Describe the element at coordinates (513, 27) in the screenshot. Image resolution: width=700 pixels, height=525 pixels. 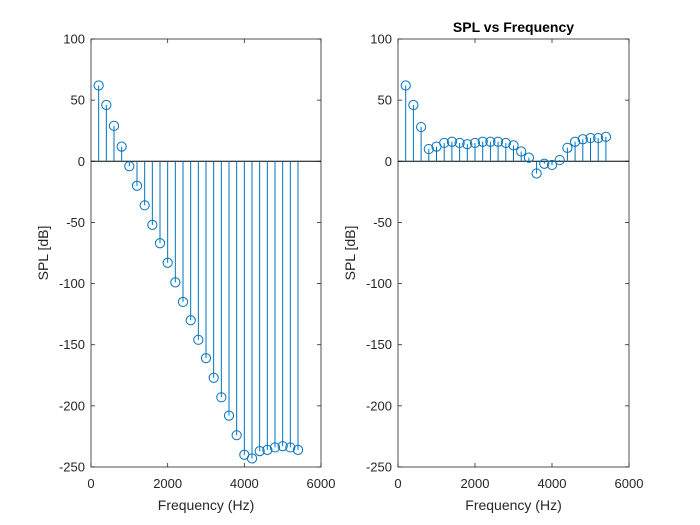
I see `chart-title: SPL vs Frequency` at that location.